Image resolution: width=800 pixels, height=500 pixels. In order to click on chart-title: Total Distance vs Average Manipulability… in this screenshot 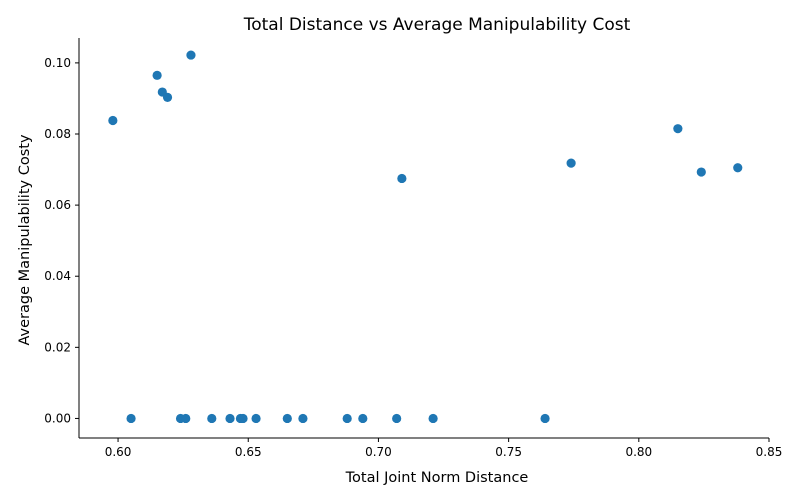, I will do `click(437, 25)`.